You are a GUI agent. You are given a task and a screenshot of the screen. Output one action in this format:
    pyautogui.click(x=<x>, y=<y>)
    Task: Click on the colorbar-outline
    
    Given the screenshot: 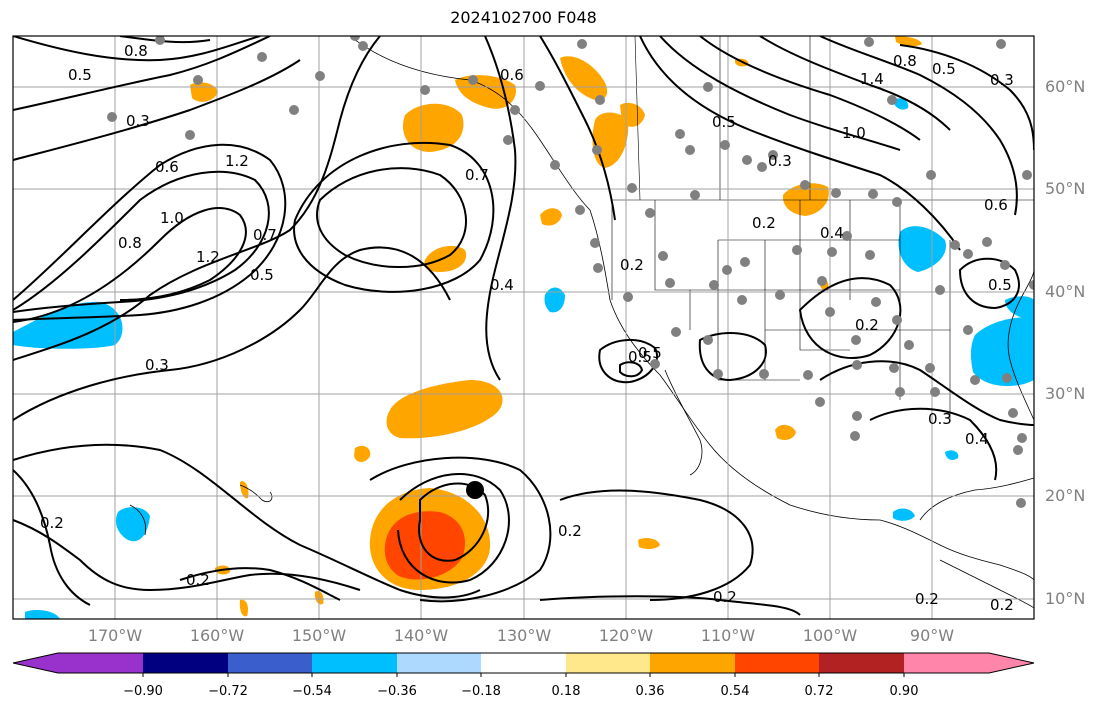 What is the action you would take?
    pyautogui.click(x=523, y=663)
    